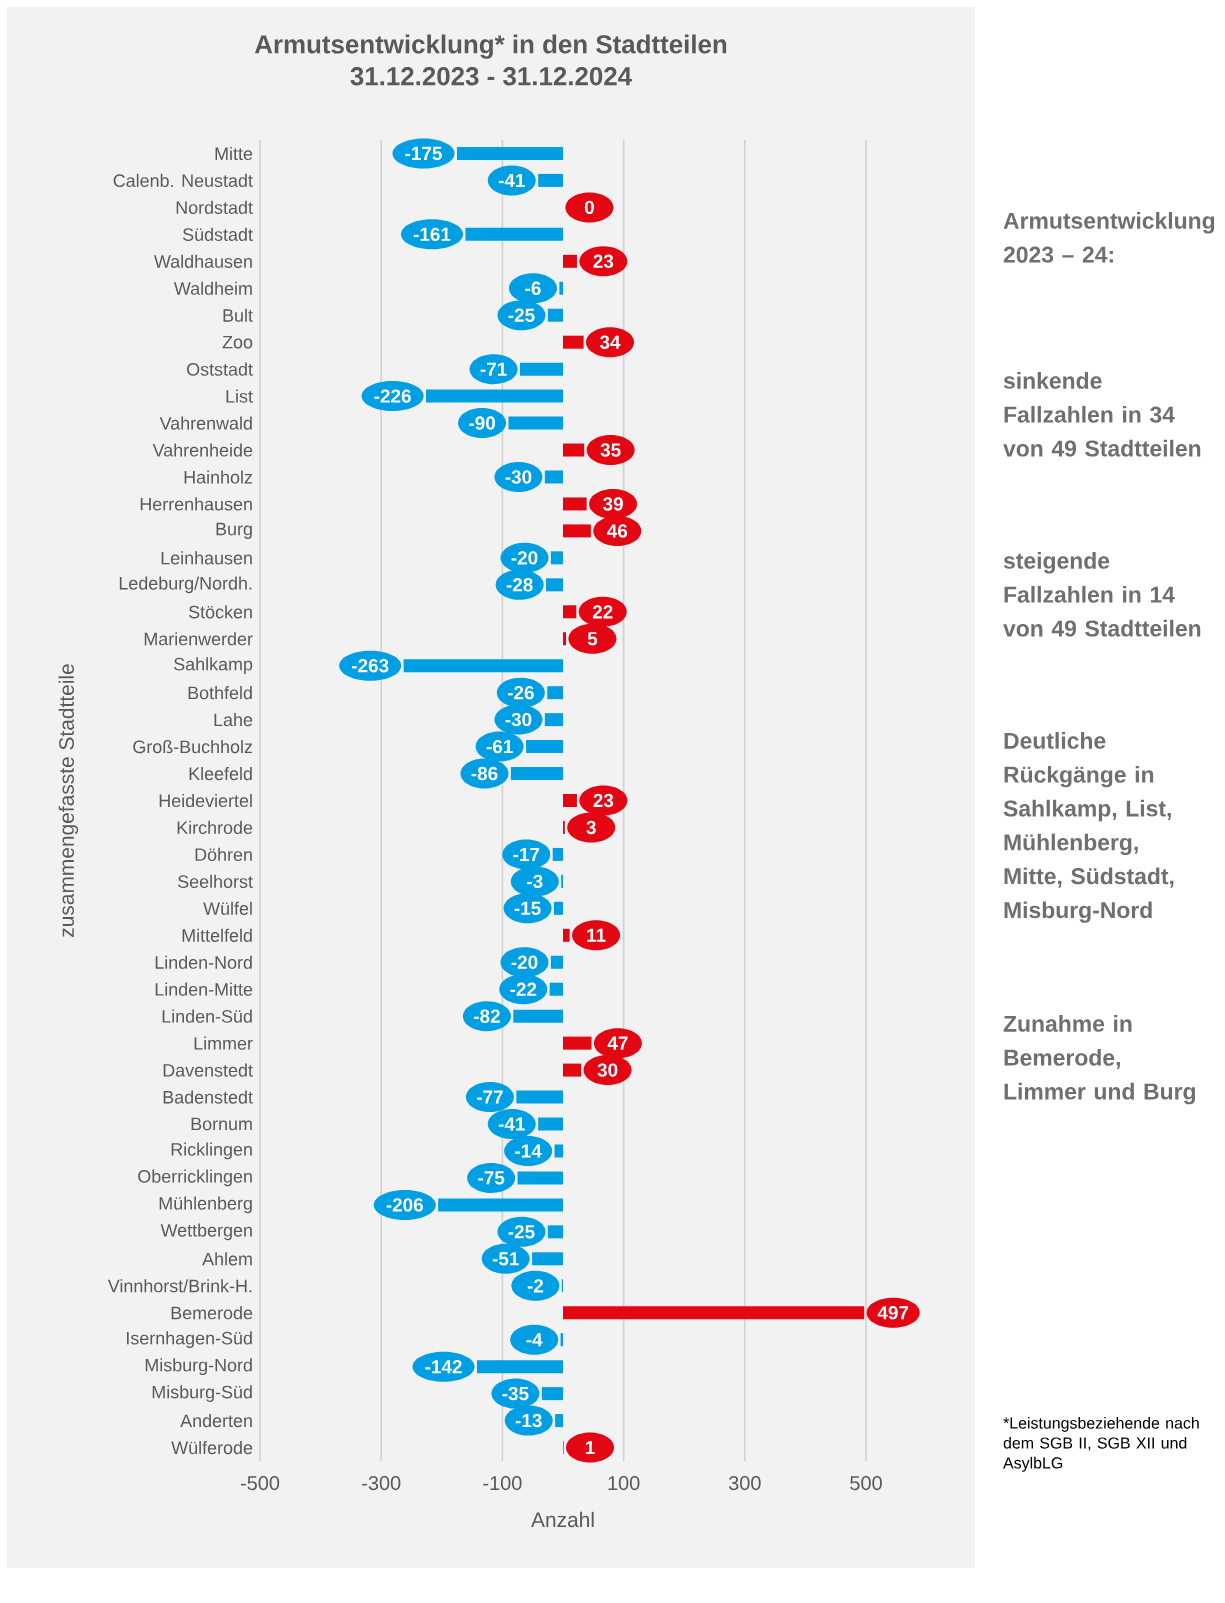  Describe the element at coordinates (404, 1205) in the screenshot. I see `data-label: -206` at that location.